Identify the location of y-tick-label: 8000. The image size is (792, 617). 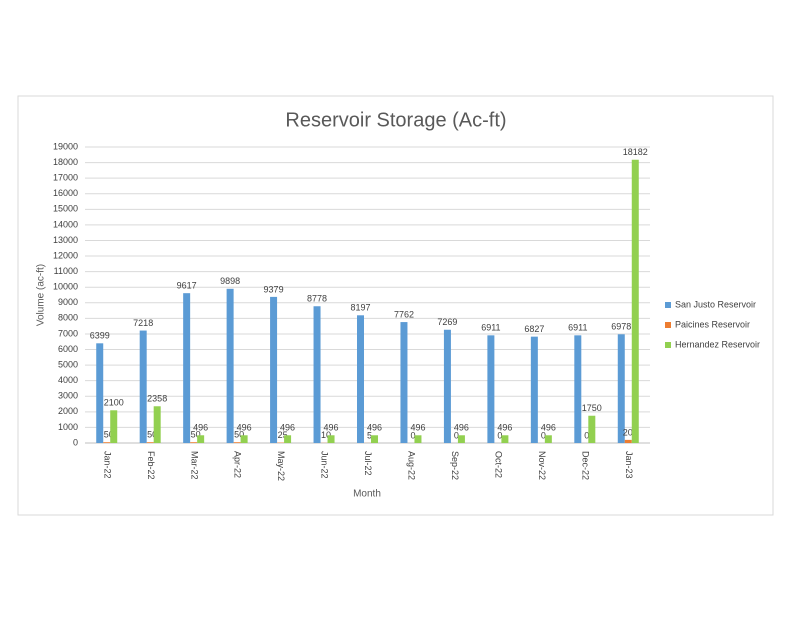
(68, 318).